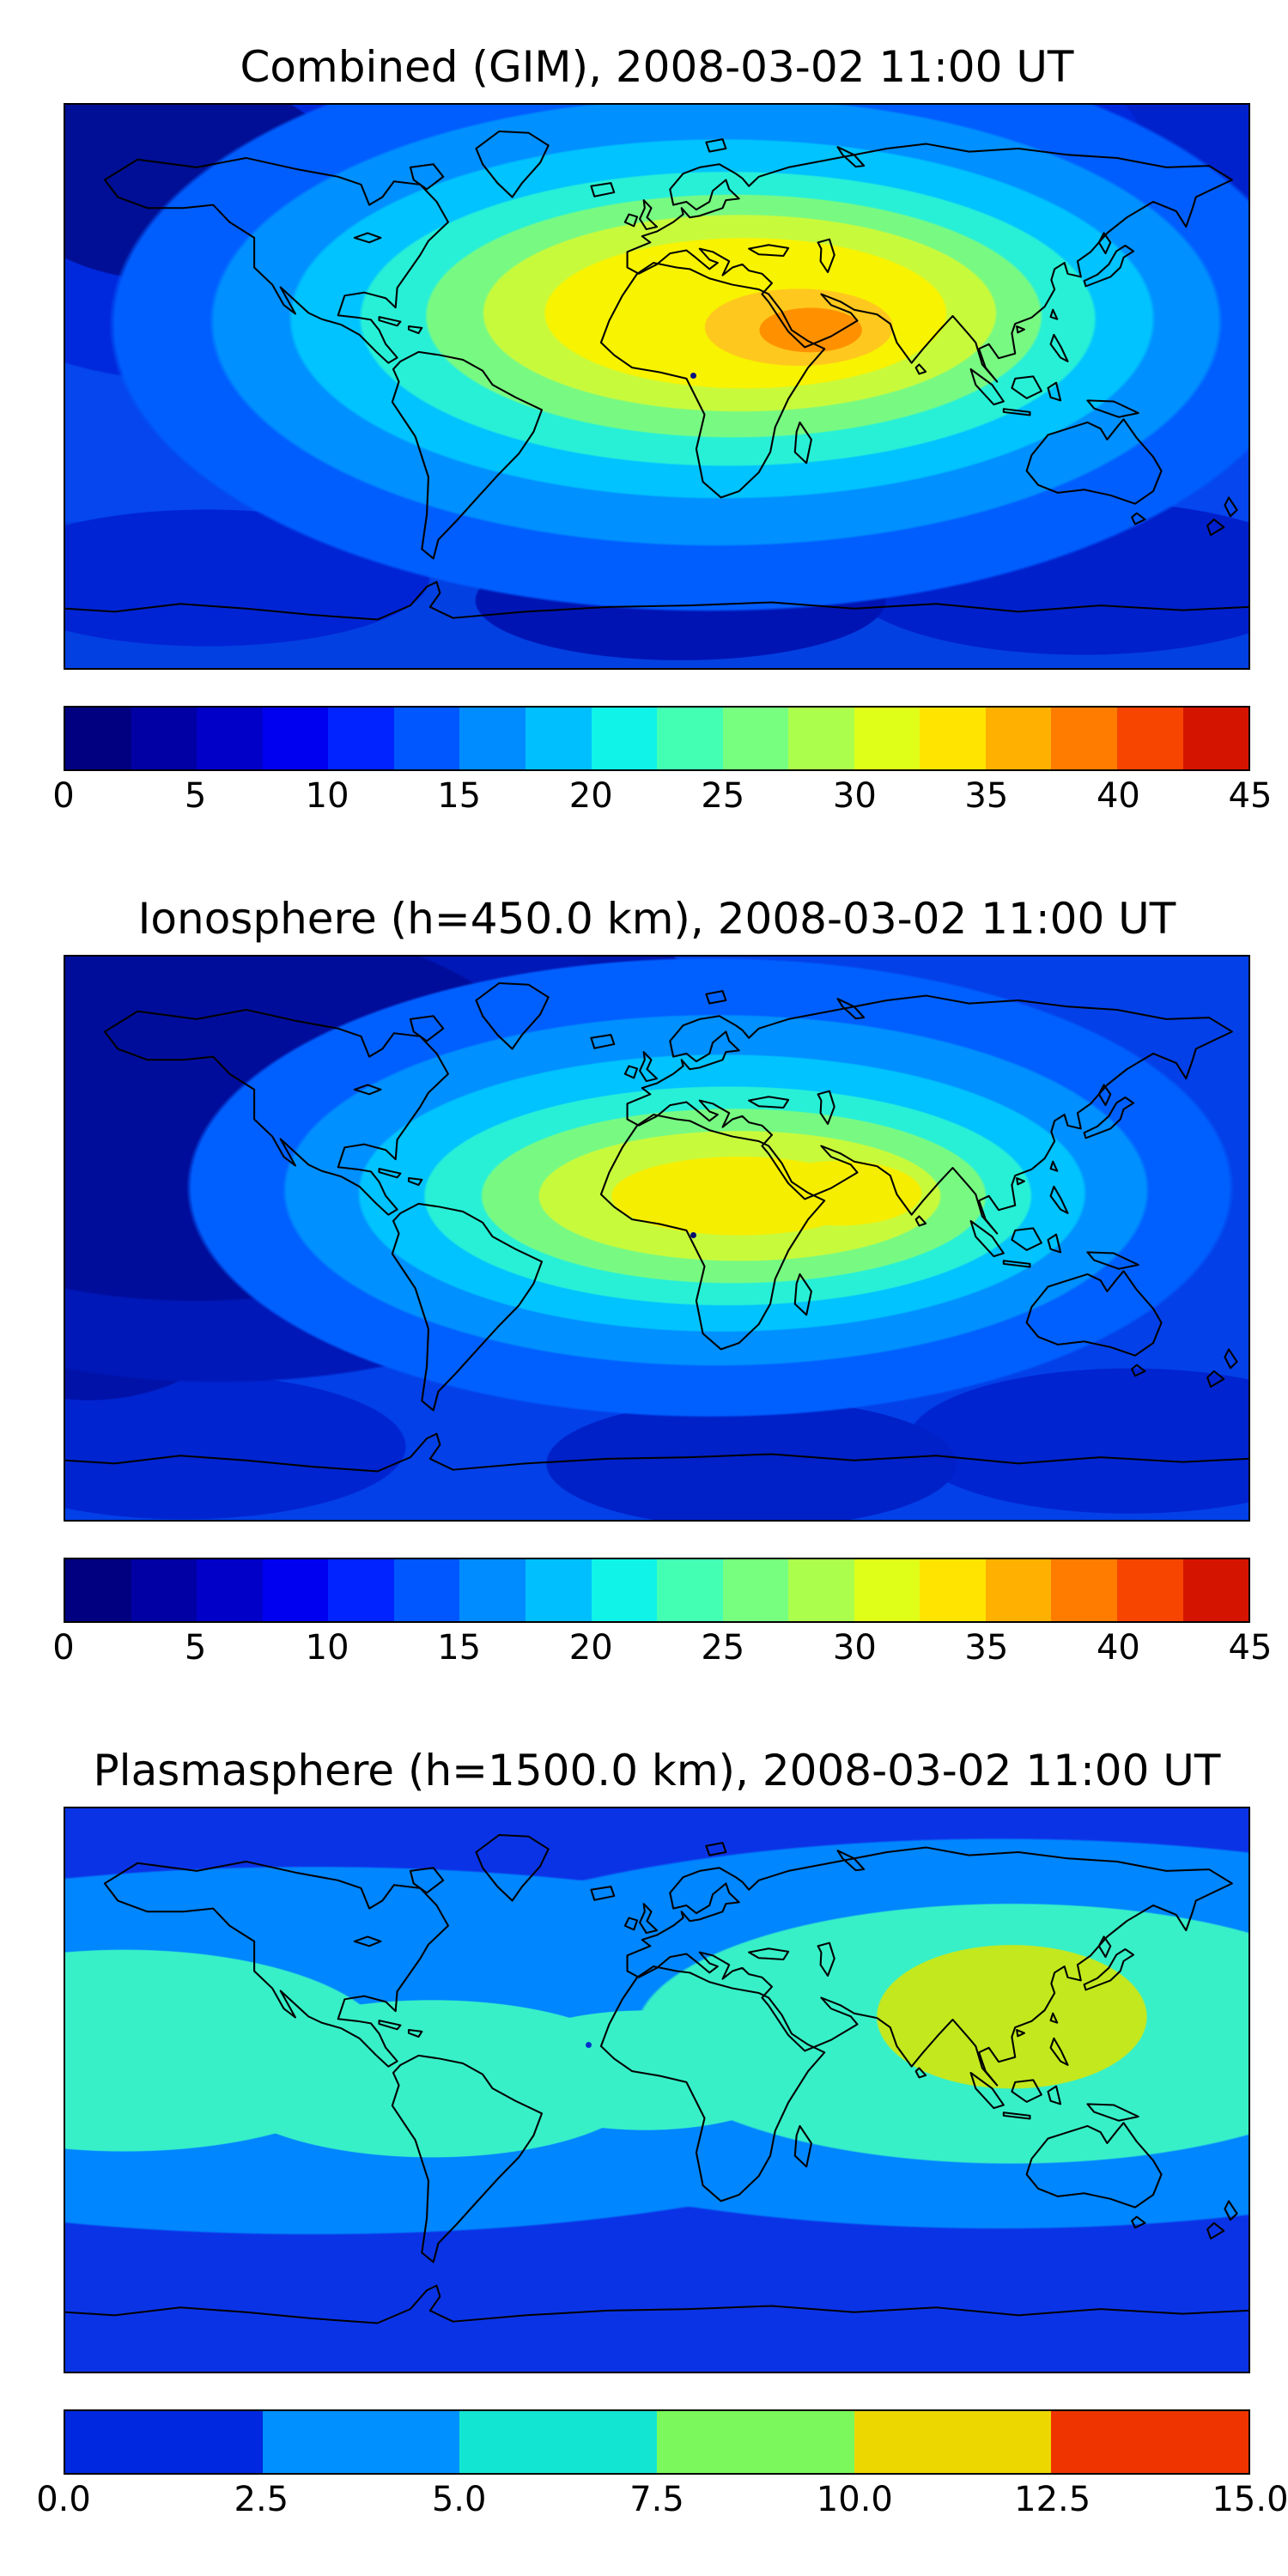 This screenshot has height=2576, width=1288. Describe the element at coordinates (261, 2500) in the screenshot. I see `colorbar-tick-label: 2.5` at that location.